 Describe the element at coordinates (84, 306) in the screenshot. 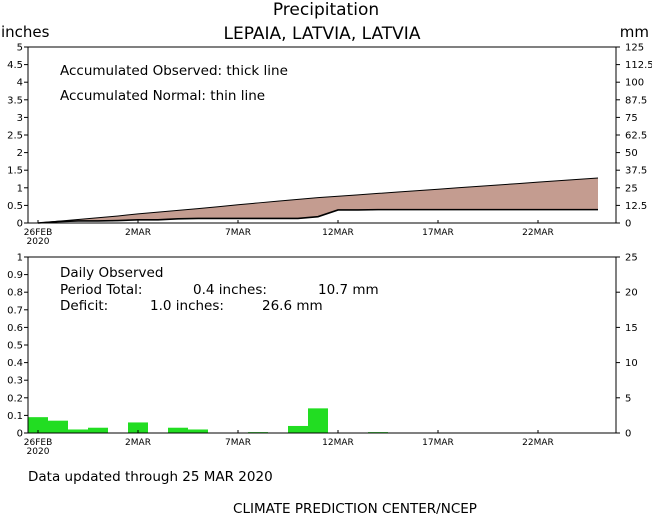

I see `deficit-label: Deficit:` at that location.